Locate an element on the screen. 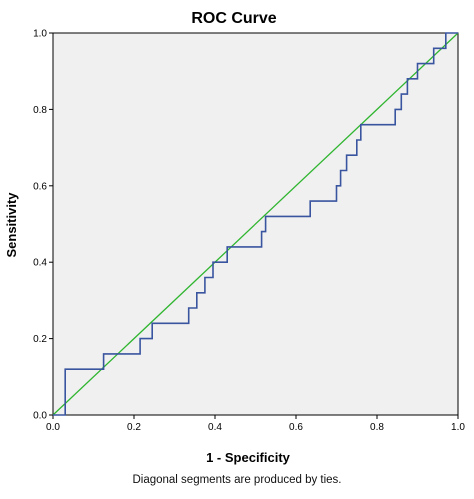 This screenshot has width=474, height=499. y-tick-label: 1.0 is located at coordinates (40, 34).